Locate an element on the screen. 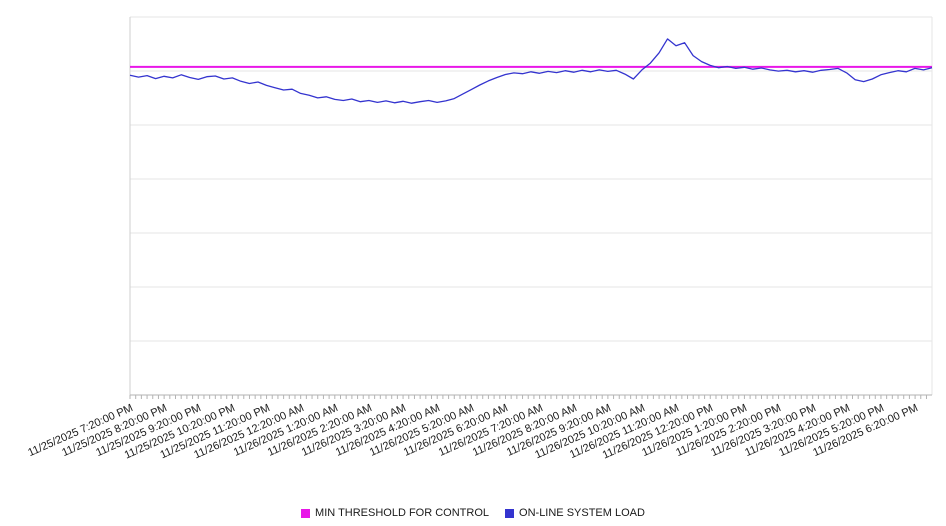 The width and height of the screenshot is (946, 526). legend-item-on-line-system-load: ON-LINE SYSTEM LOAD is located at coordinates (575, 513).